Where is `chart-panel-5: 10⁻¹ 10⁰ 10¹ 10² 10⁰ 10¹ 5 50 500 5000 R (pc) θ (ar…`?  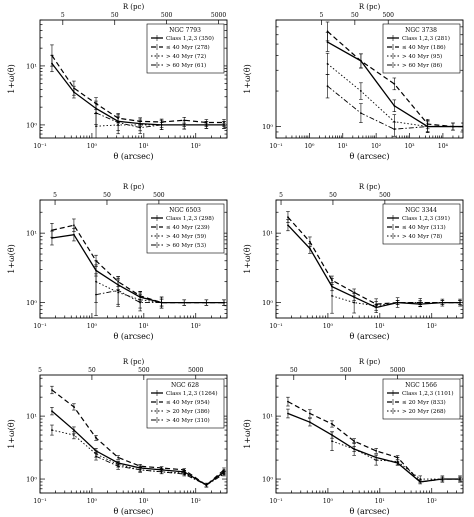
chart-panel-5: 10⁻¹ 10⁰ 10¹ 10² 10⁰ 10¹ 5 50 500 5000 R (pc) θ (ar… is located at coordinates (117, 437).